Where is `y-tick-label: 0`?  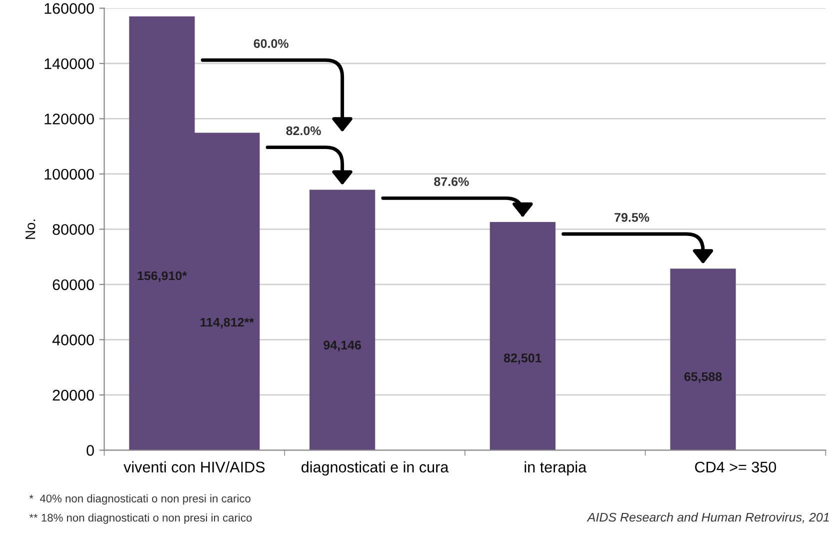 y-tick-label: 0 is located at coordinates (90, 450).